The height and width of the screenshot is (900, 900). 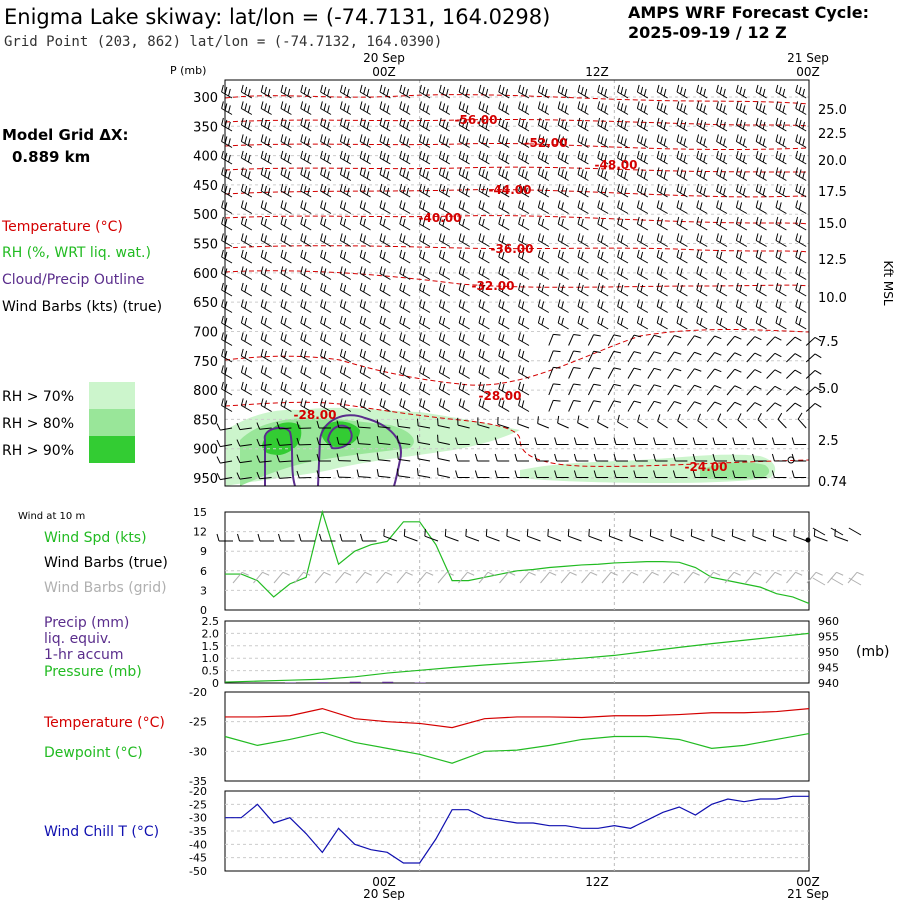 What do you see at coordinates (616, 165) in the screenshot?
I see `temperature-contour-label: -48.00` at bounding box center [616, 165].